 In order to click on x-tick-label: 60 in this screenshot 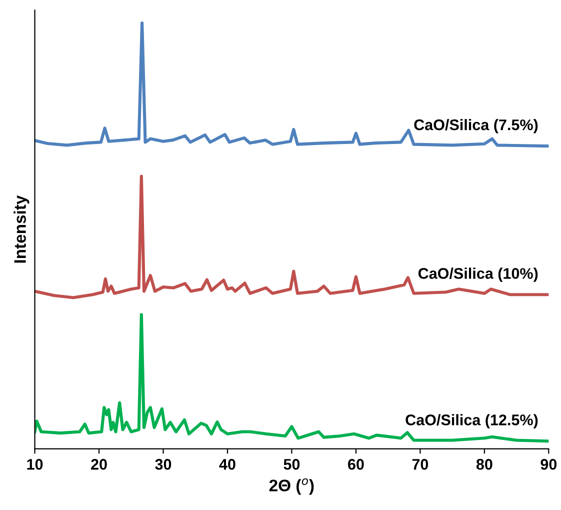, I will do `click(356, 464)`.